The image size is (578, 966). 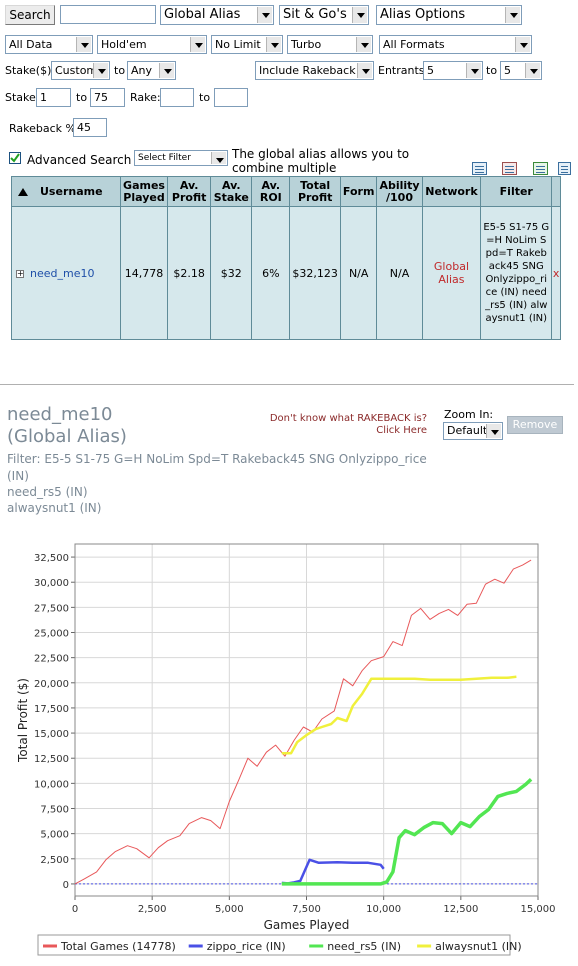 I want to click on select-filter-dropdown: Select Filter, so click(x=181, y=158).